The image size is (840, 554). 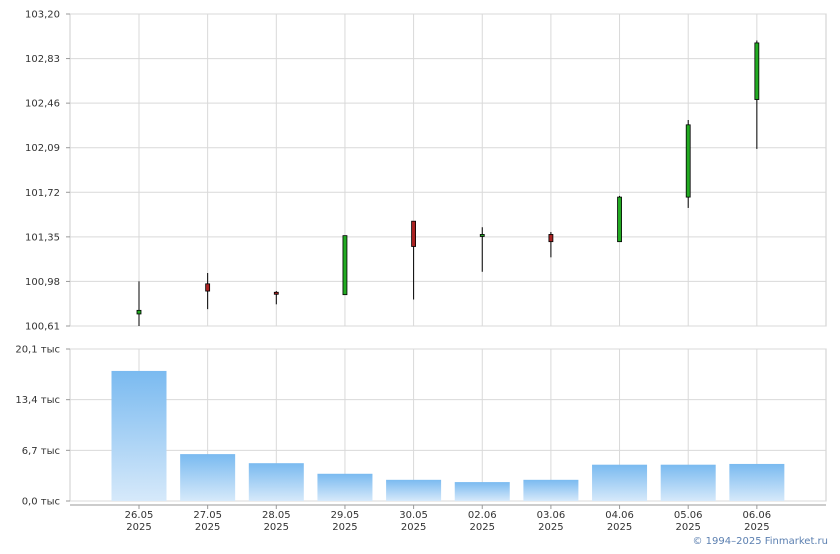 I want to click on price-tick-label: 101,72, so click(x=42, y=193).